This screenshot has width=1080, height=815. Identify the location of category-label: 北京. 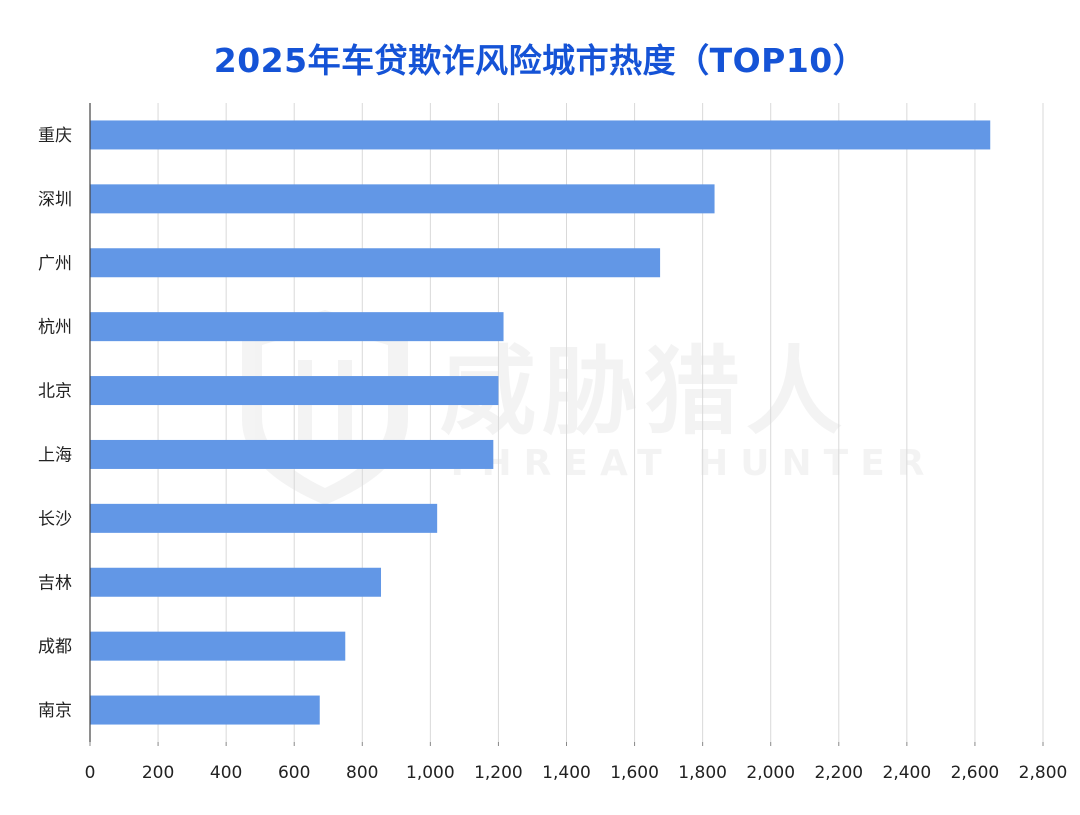
(55, 392).